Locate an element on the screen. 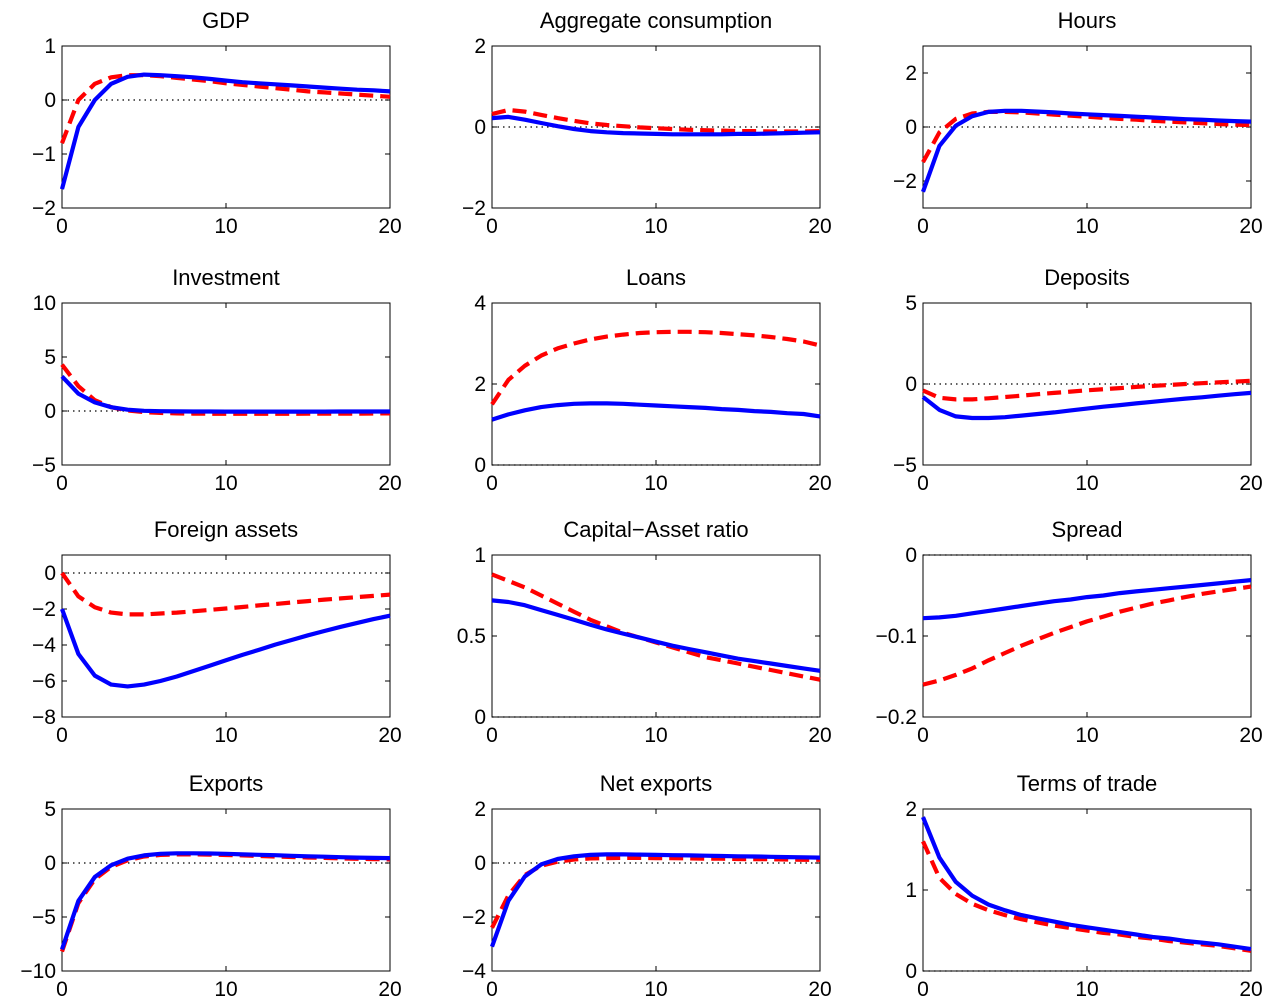  subplot-title: Capital−Asset ratio is located at coordinates (655, 529).